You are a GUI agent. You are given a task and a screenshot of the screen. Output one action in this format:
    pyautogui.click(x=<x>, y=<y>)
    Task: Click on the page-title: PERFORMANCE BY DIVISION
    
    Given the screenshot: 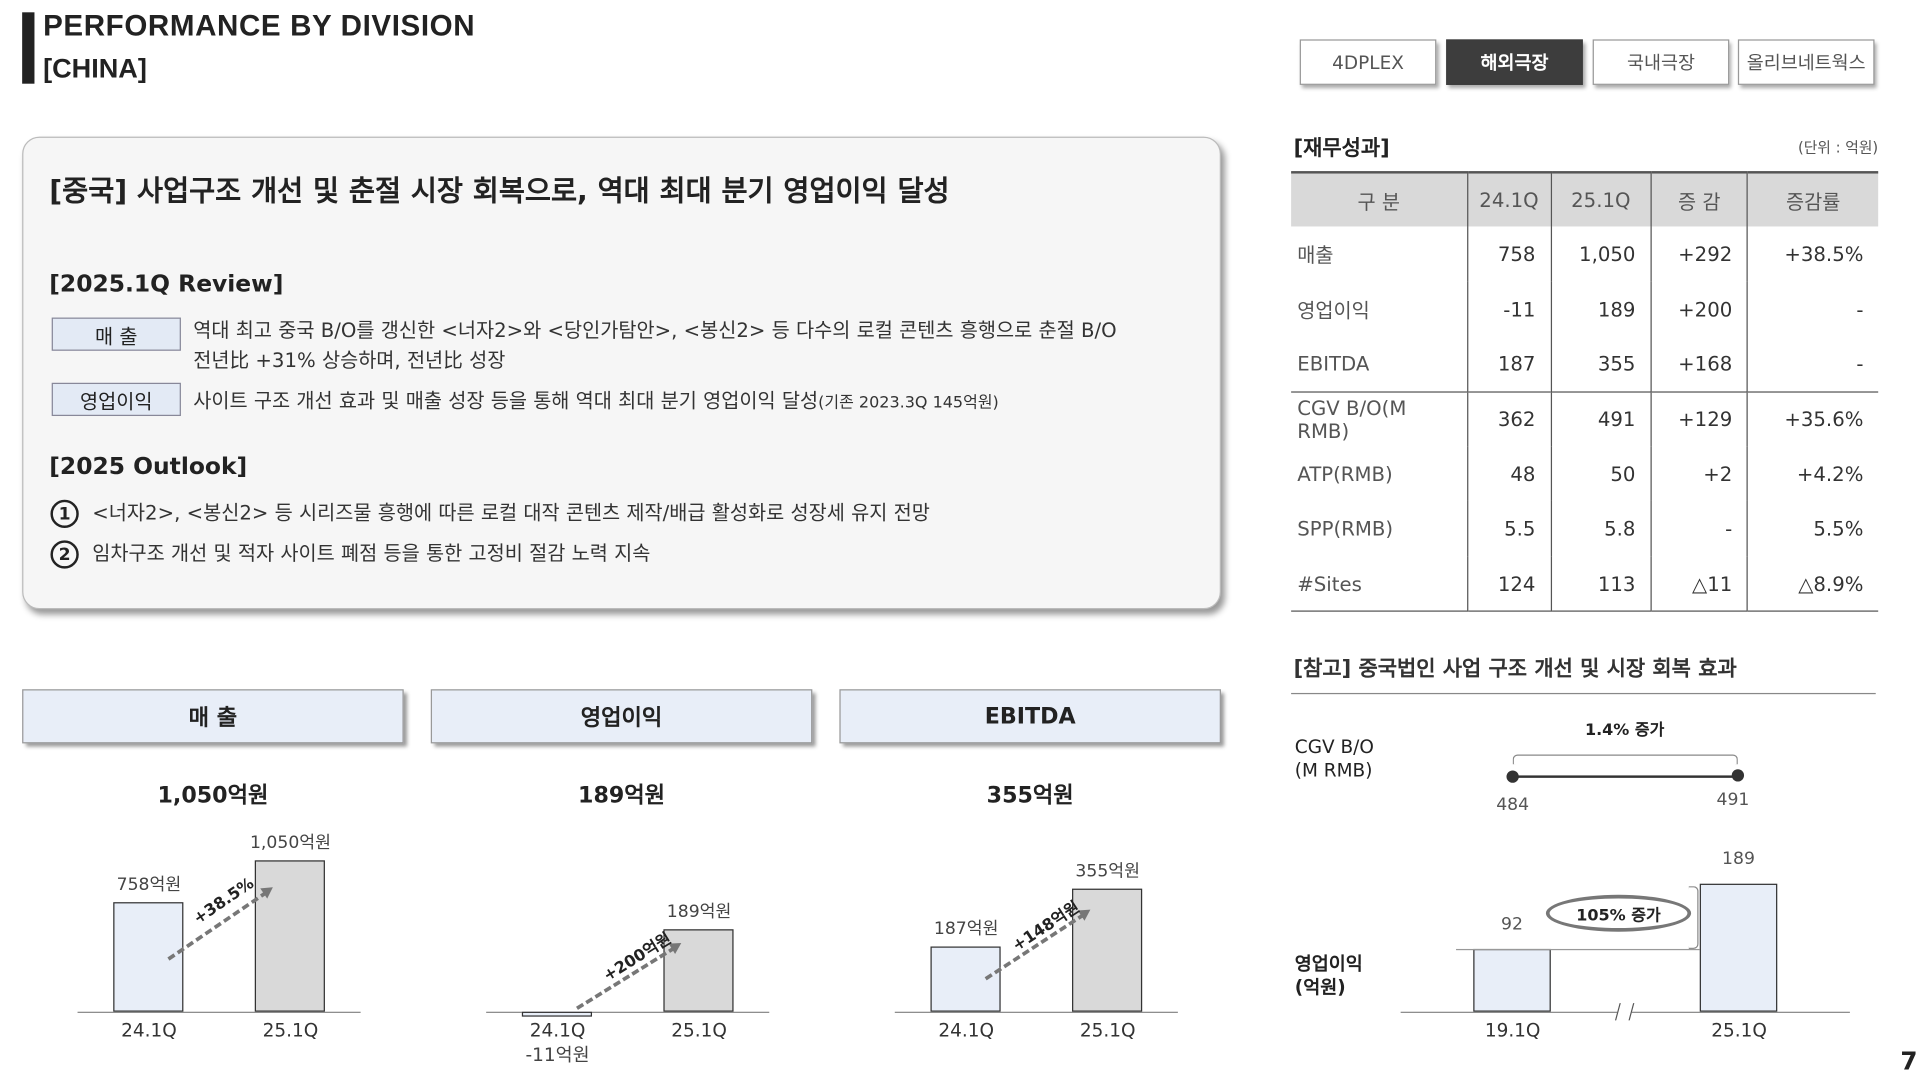 What is the action you would take?
    pyautogui.click(x=259, y=26)
    